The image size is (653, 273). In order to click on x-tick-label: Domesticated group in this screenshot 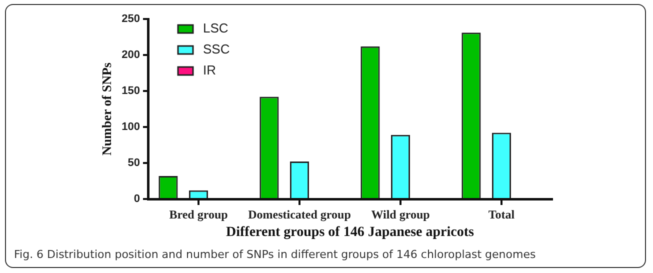, I will do `click(300, 214)`.